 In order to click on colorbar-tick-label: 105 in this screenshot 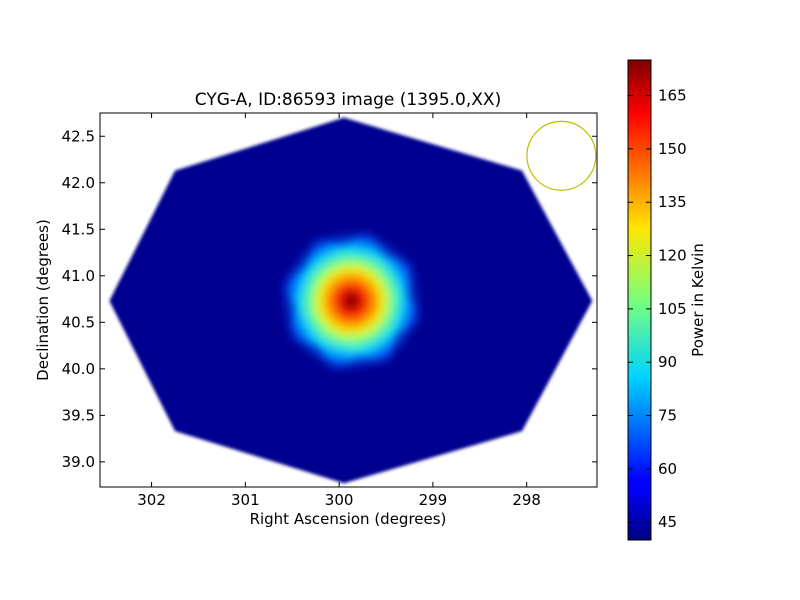, I will do `click(672, 309)`.